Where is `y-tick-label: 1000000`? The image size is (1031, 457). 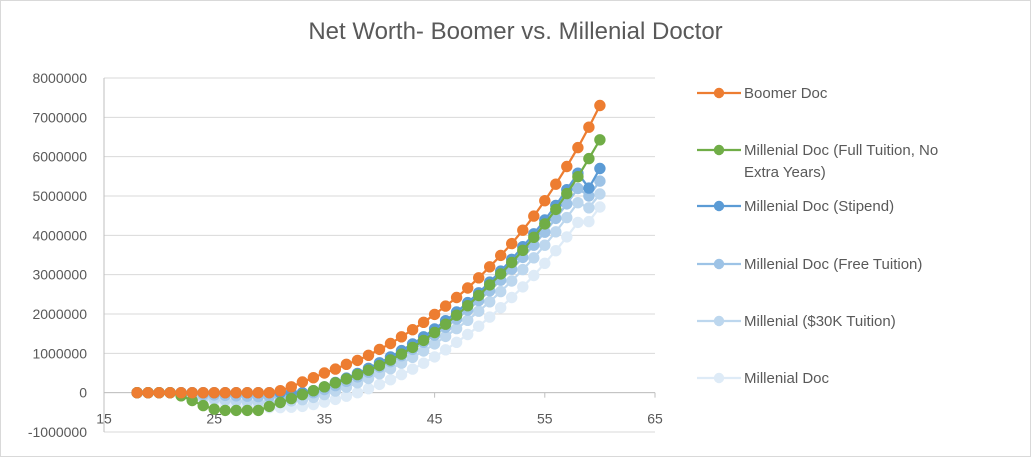
y-tick-label: 1000000 is located at coordinates (59, 353).